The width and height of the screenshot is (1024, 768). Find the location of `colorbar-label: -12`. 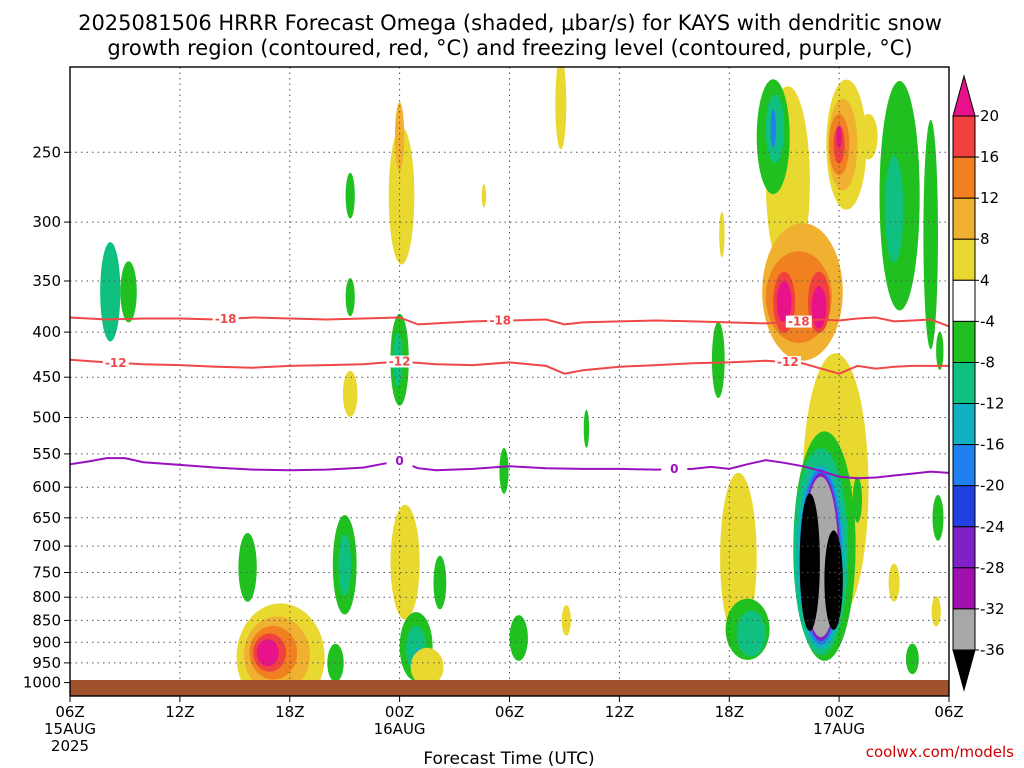

colorbar-label: -12 is located at coordinates (992, 404).